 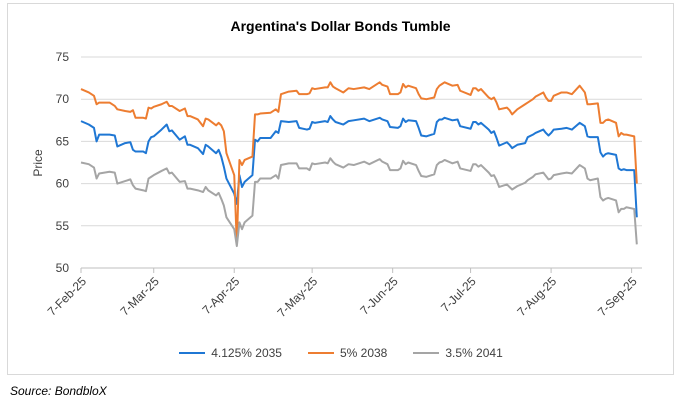 I want to click on y-axis-label: Price, so click(x=38, y=163).